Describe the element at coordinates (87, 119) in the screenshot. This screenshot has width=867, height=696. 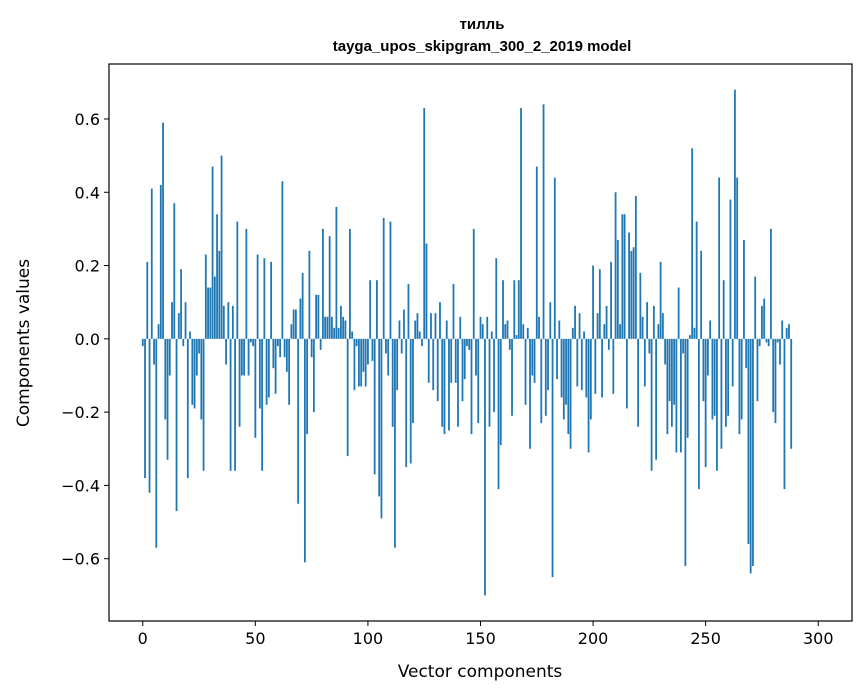
I see `y-tick-label: 0.6` at that location.